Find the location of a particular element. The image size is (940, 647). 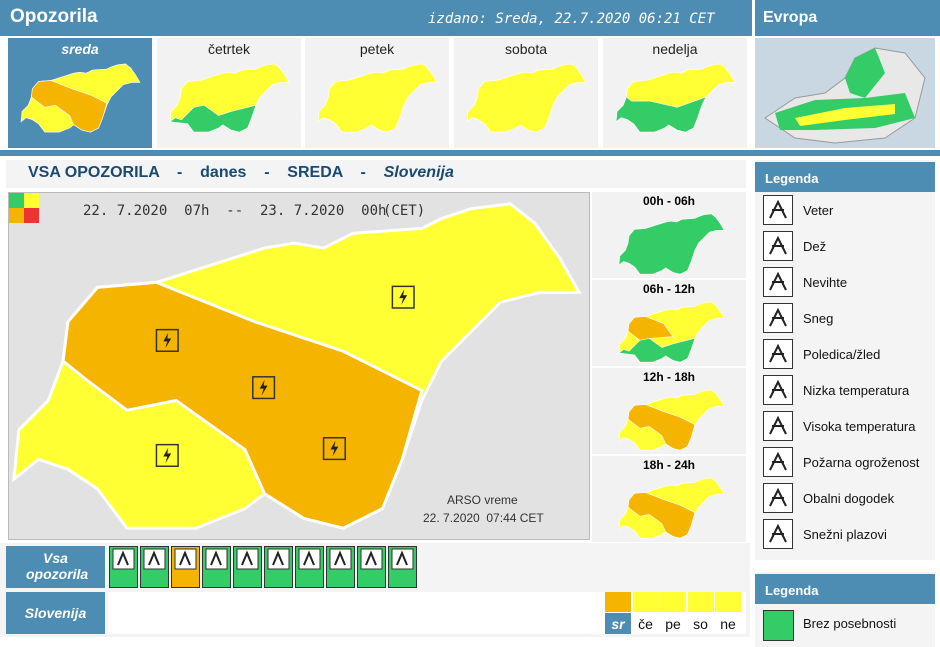

europe-header: Evropa is located at coordinates (847, 18).